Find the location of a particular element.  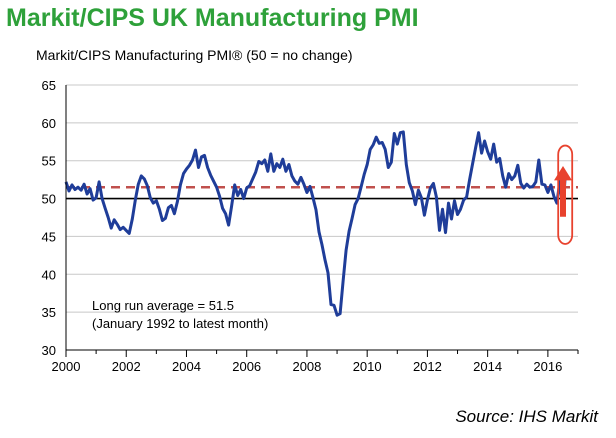

y-tick-label: 50 is located at coordinates (49, 199).